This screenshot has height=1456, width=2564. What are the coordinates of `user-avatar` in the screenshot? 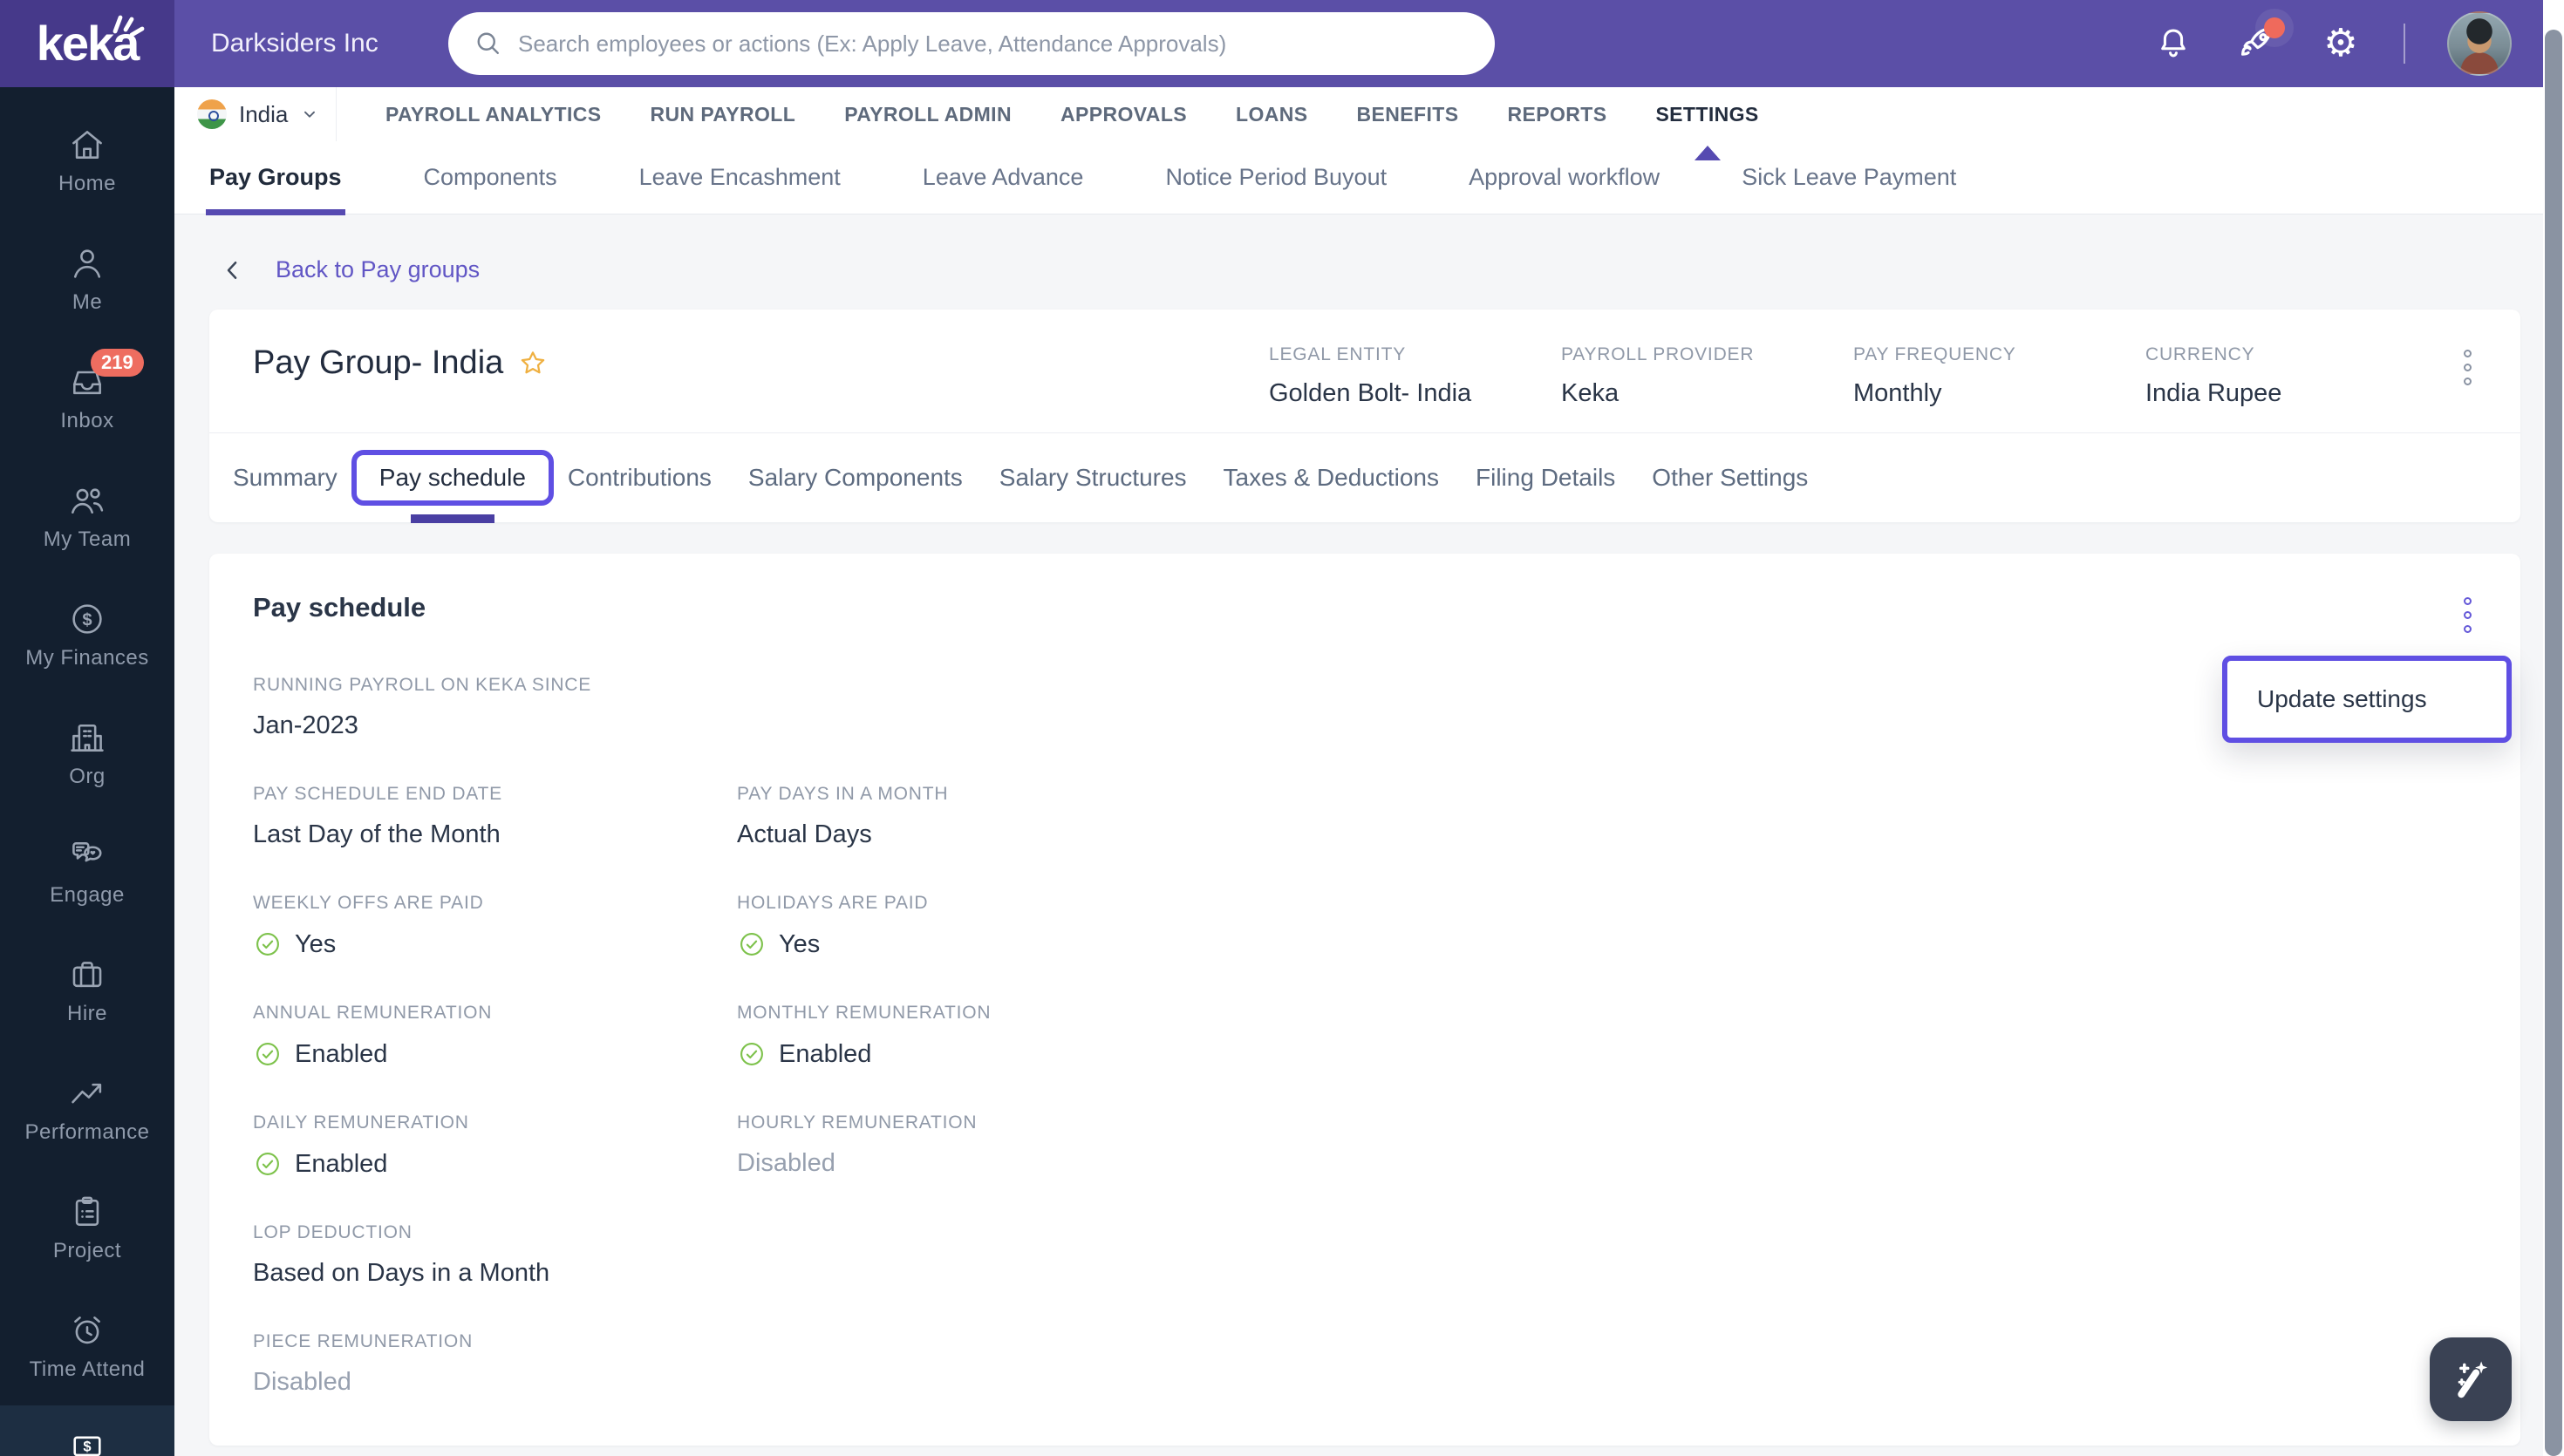 It's located at (2479, 43).